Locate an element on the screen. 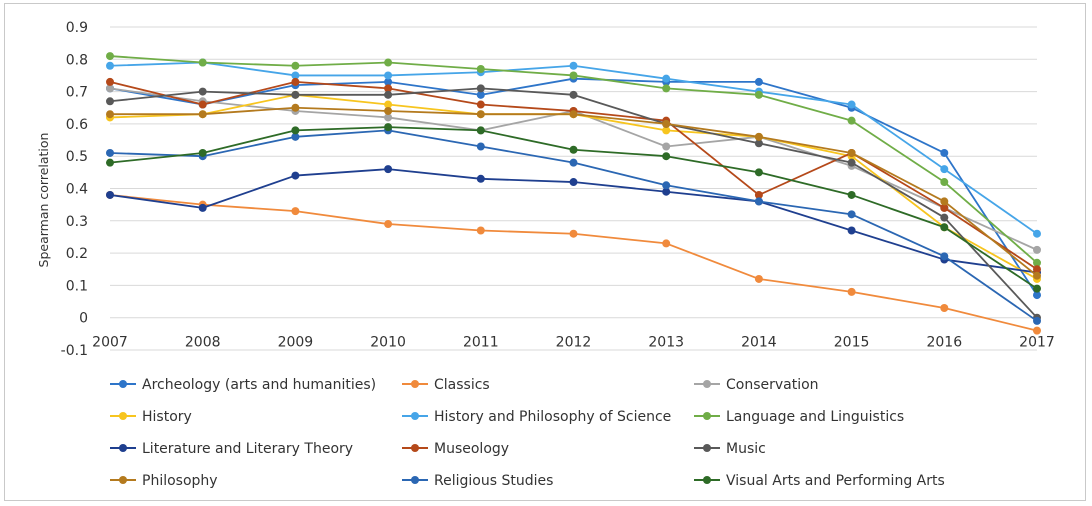 The image size is (1092, 506). y-tick-label: 0.6 is located at coordinates (77, 125).